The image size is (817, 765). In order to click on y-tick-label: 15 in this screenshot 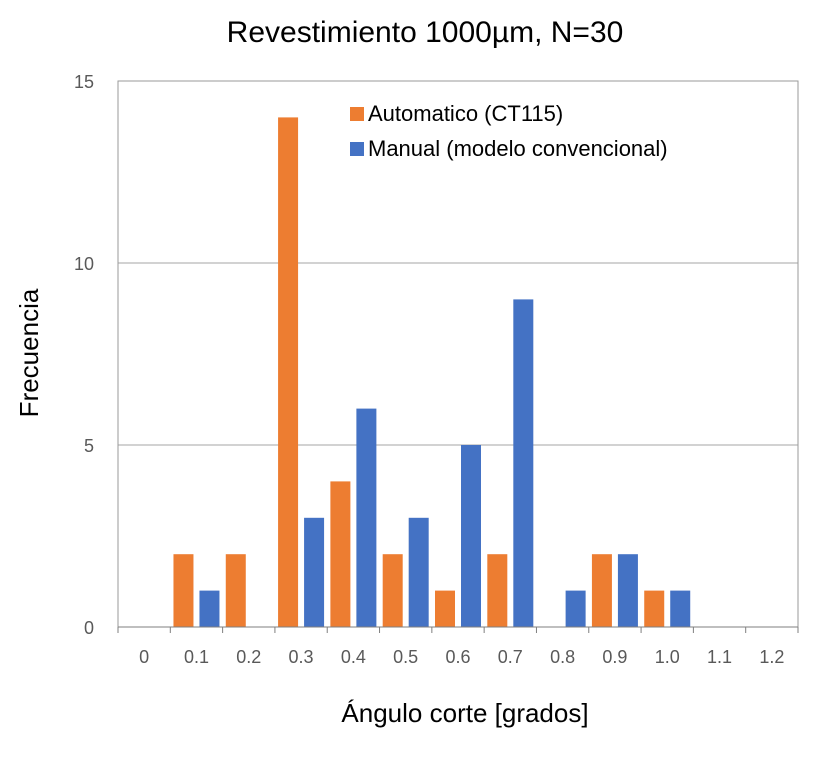, I will do `click(84, 82)`.